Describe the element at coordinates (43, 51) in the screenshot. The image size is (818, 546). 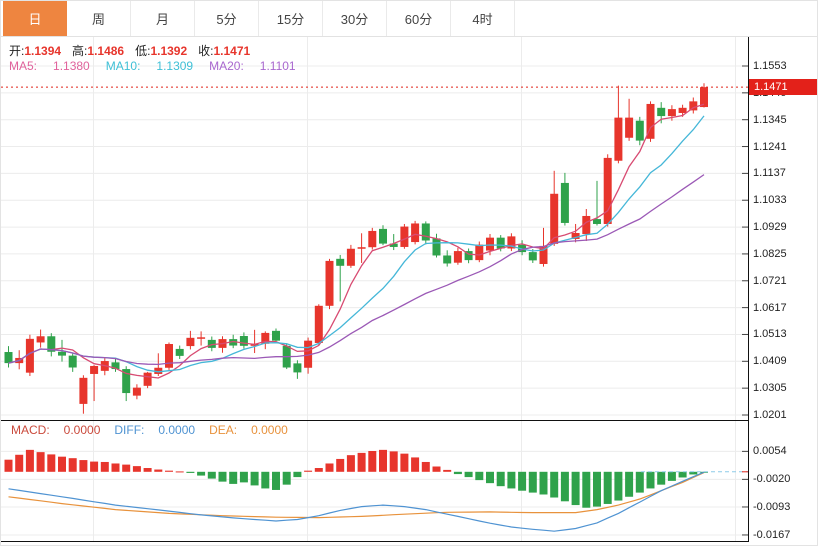
I see `open-value: 1.1394` at that location.